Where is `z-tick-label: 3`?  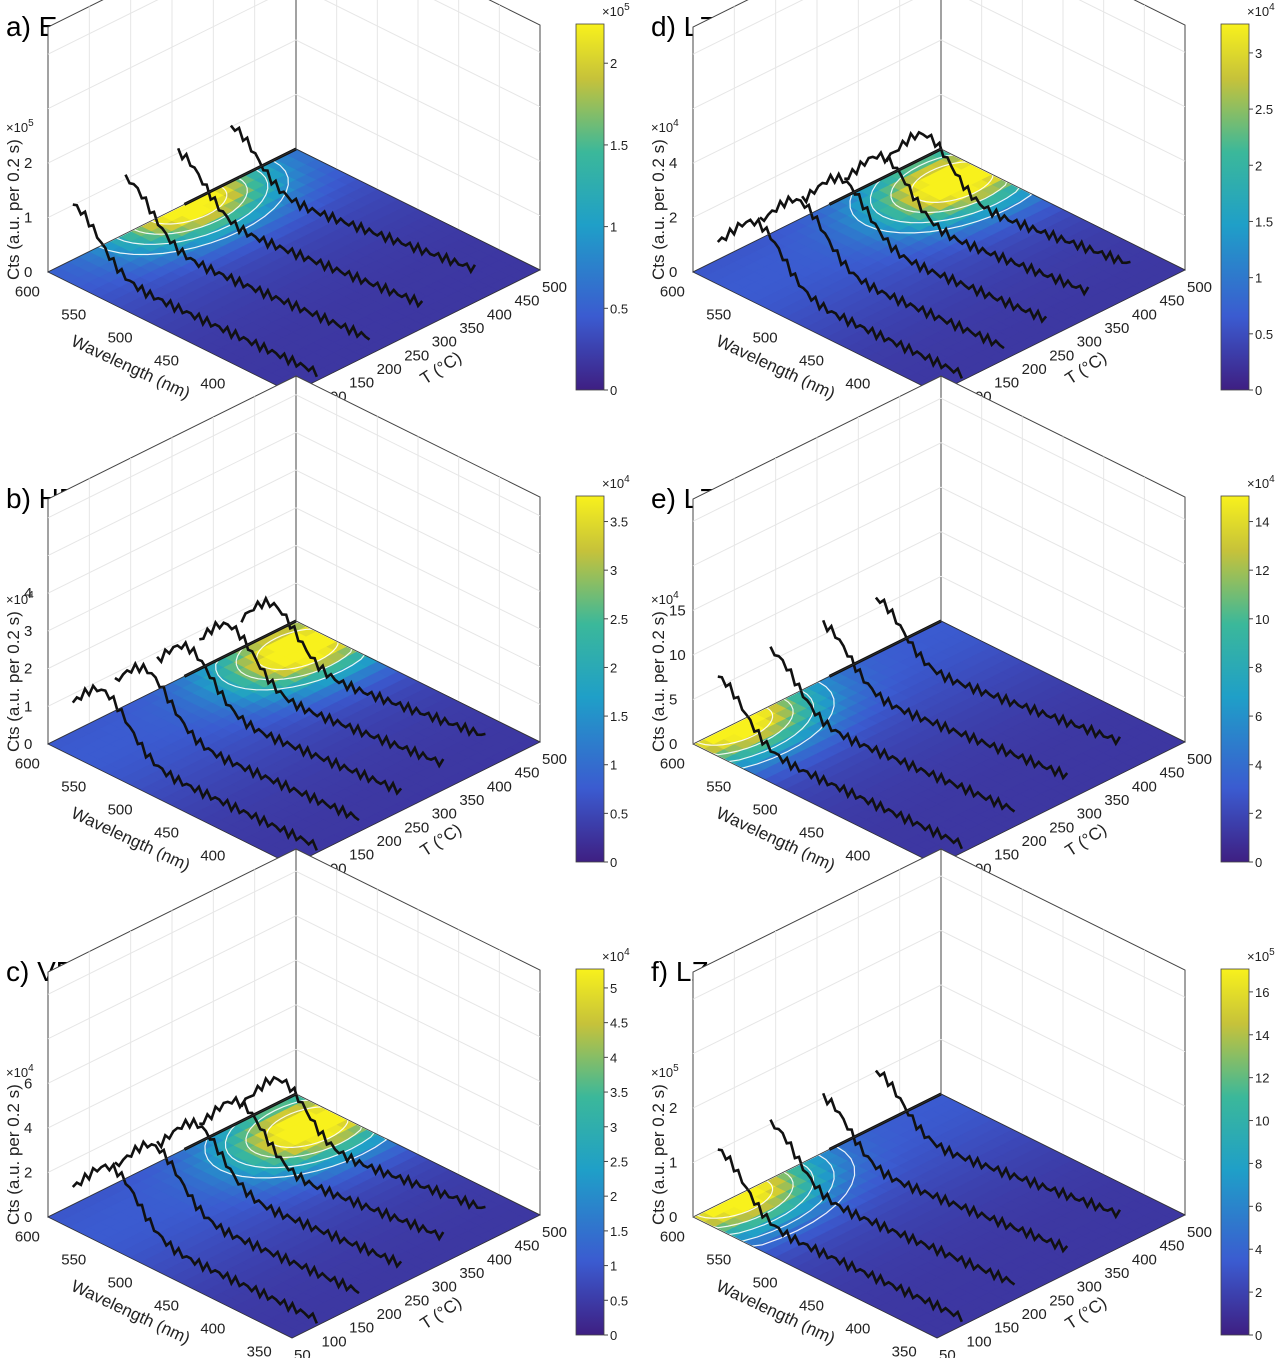
z-tick-label: 3 is located at coordinates (28, 631).